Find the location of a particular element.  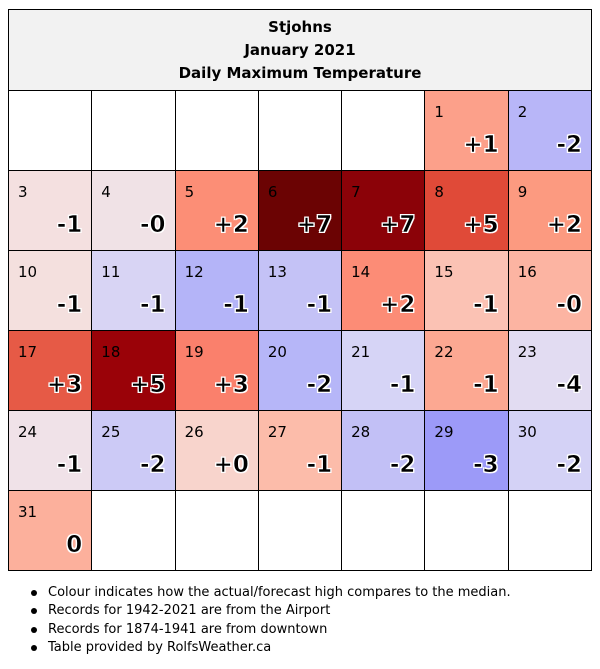

day-number: 3 is located at coordinates (23, 192).